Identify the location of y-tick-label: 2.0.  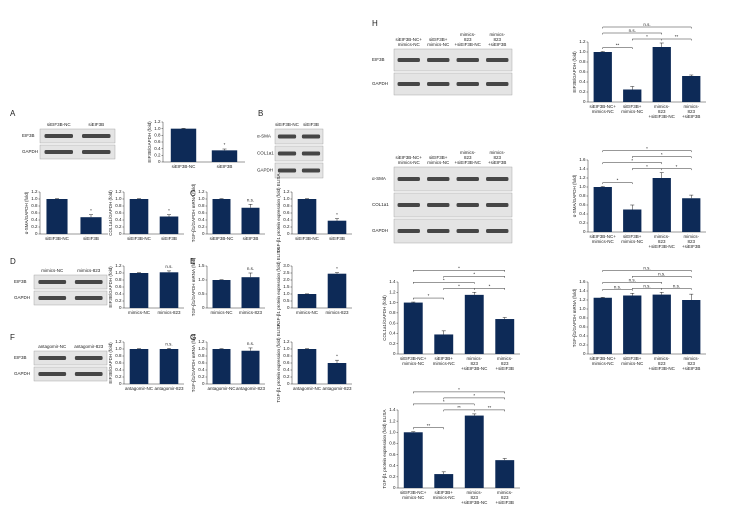
(286, 279).